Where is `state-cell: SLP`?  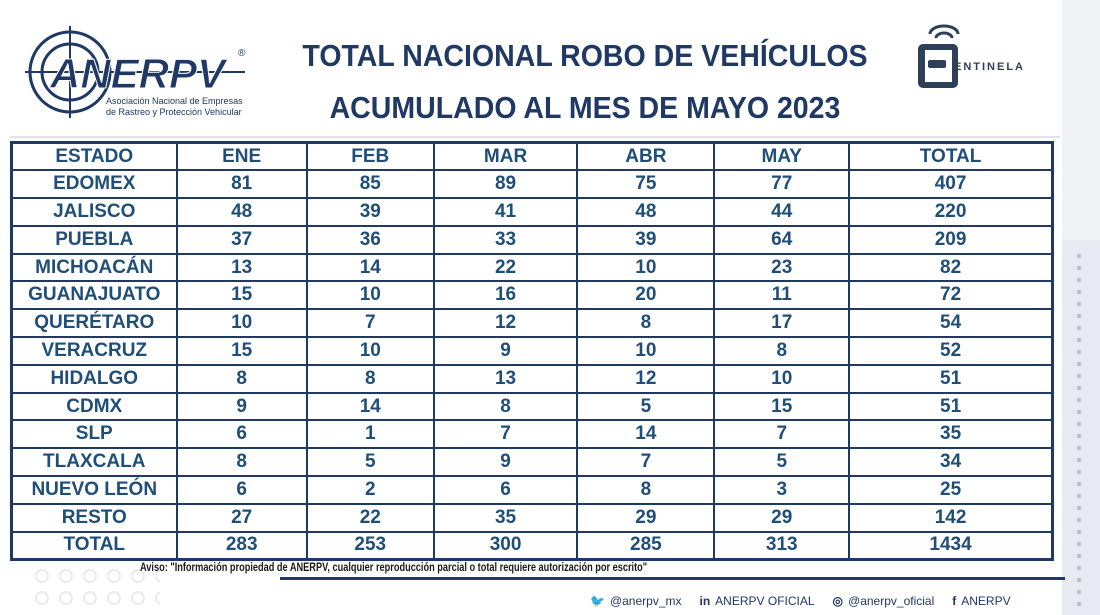
state-cell: SLP is located at coordinates (94, 434).